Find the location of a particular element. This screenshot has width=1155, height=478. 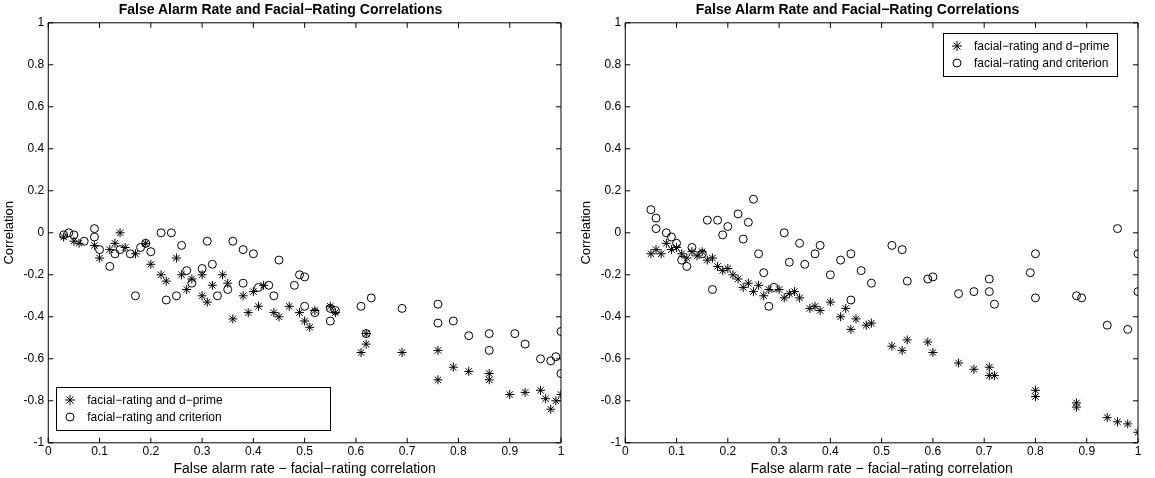

y-tick-label: -0.4 is located at coordinates (34, 316).